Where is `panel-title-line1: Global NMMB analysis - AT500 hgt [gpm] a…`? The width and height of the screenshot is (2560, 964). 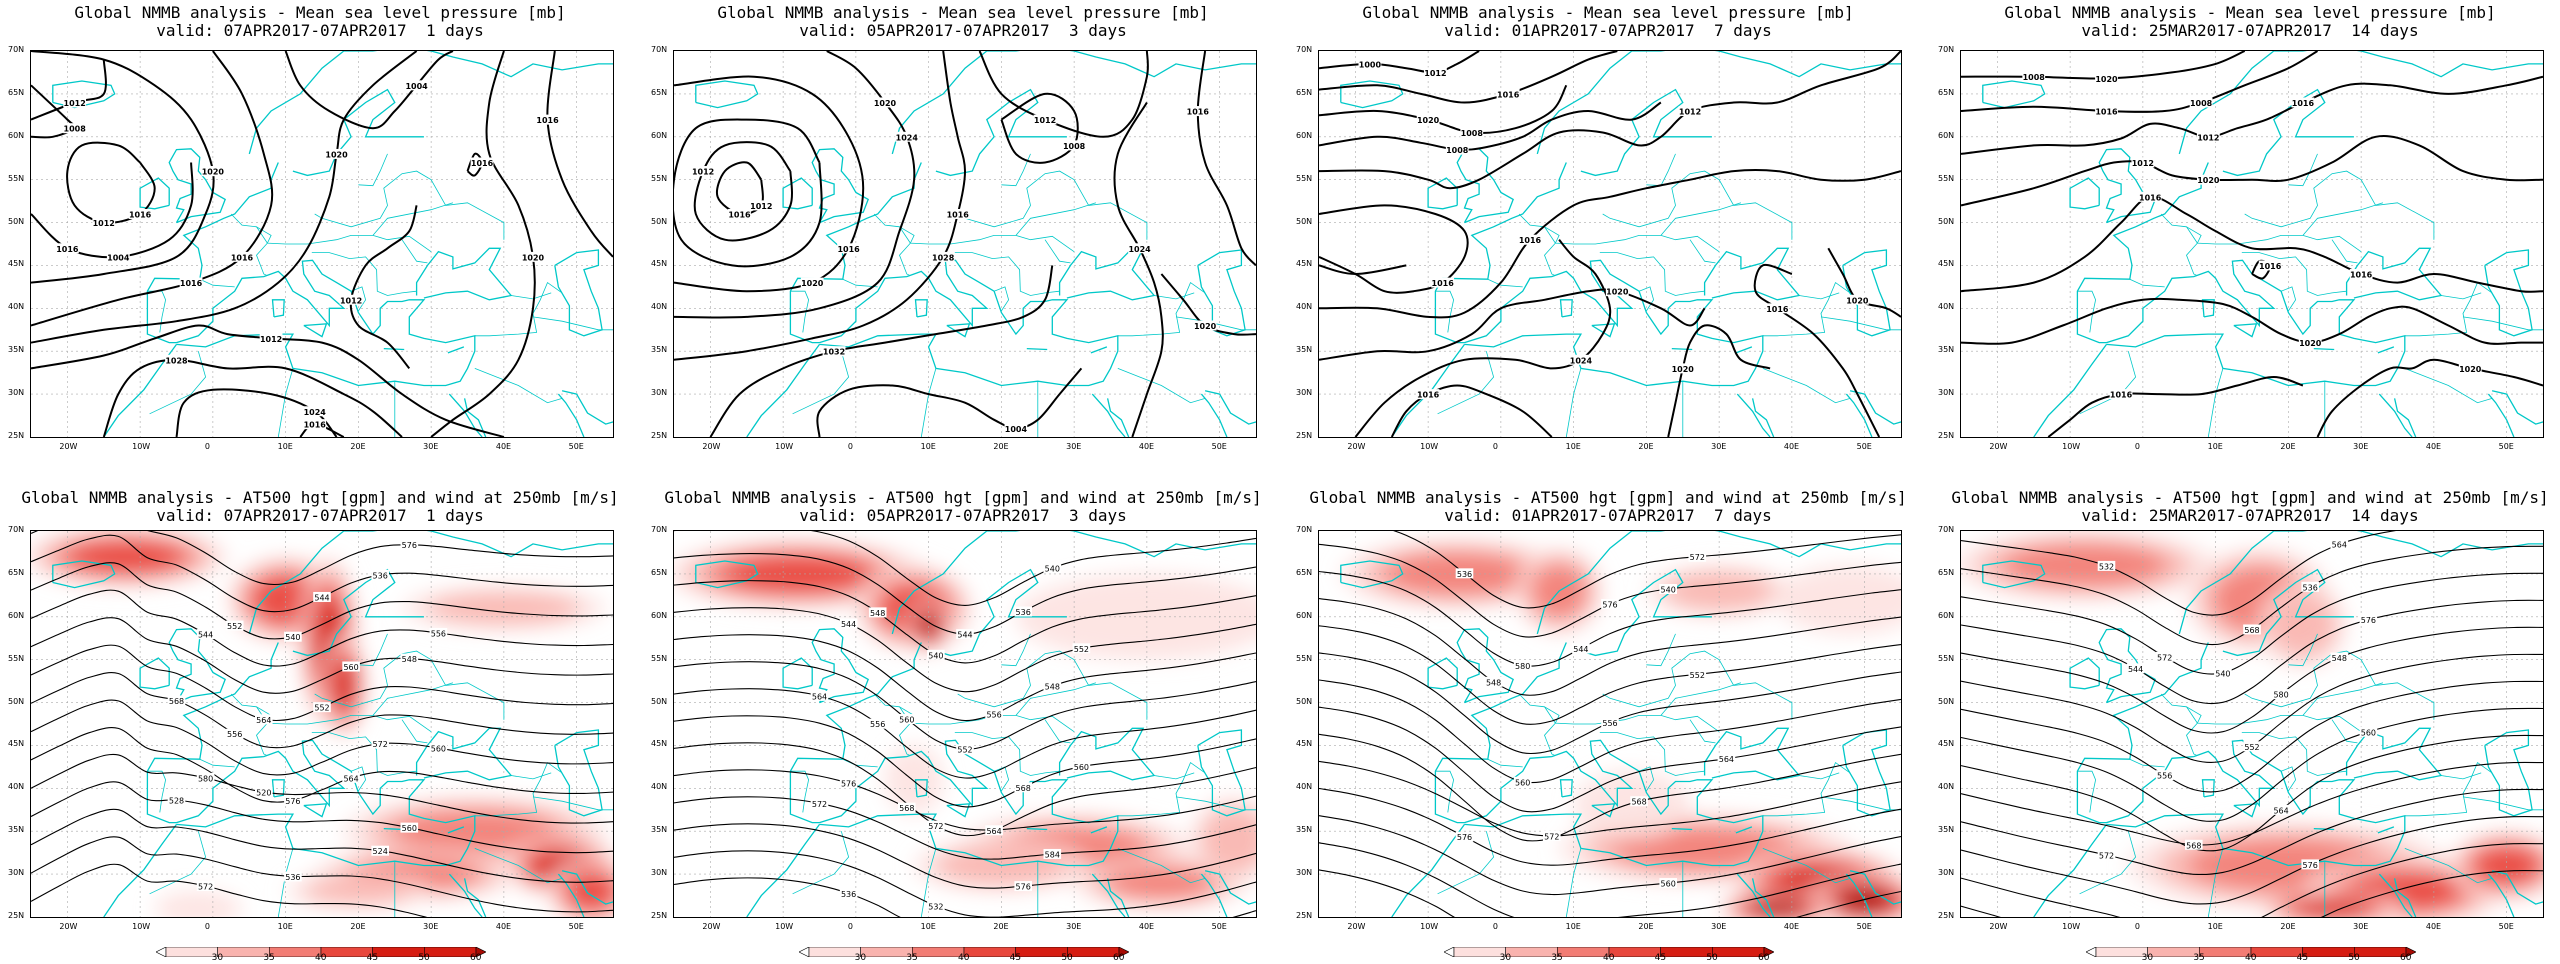
panel-title-line1: Global NMMB analysis - AT500 hgt [gpm] a… is located at coordinates (2250, 497).